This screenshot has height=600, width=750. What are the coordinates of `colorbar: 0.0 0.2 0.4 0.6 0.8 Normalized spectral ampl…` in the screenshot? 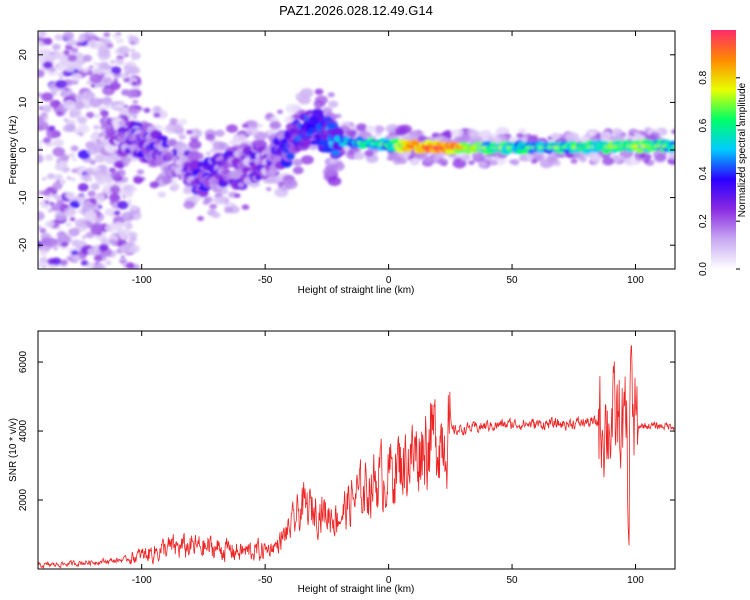 It's located at (723, 153).